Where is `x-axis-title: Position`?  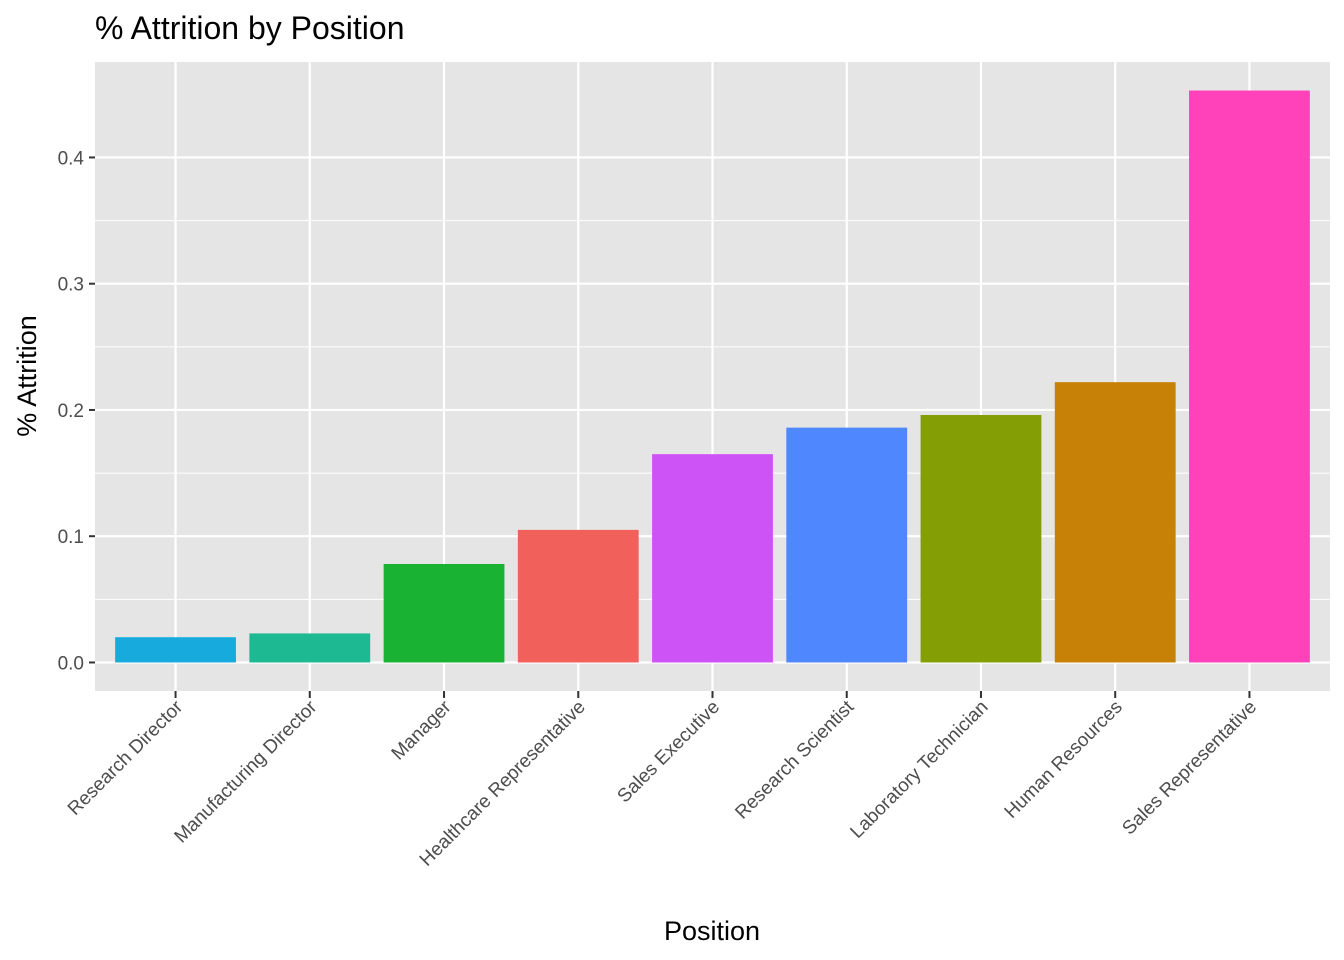 x-axis-title: Position is located at coordinates (712, 931).